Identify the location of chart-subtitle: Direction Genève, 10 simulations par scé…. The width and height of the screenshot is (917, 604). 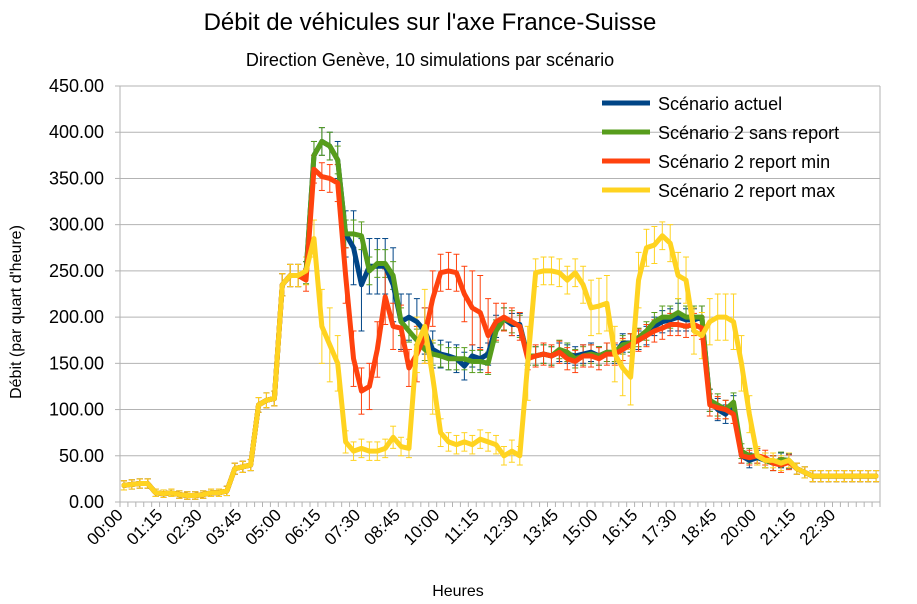
(430, 60).